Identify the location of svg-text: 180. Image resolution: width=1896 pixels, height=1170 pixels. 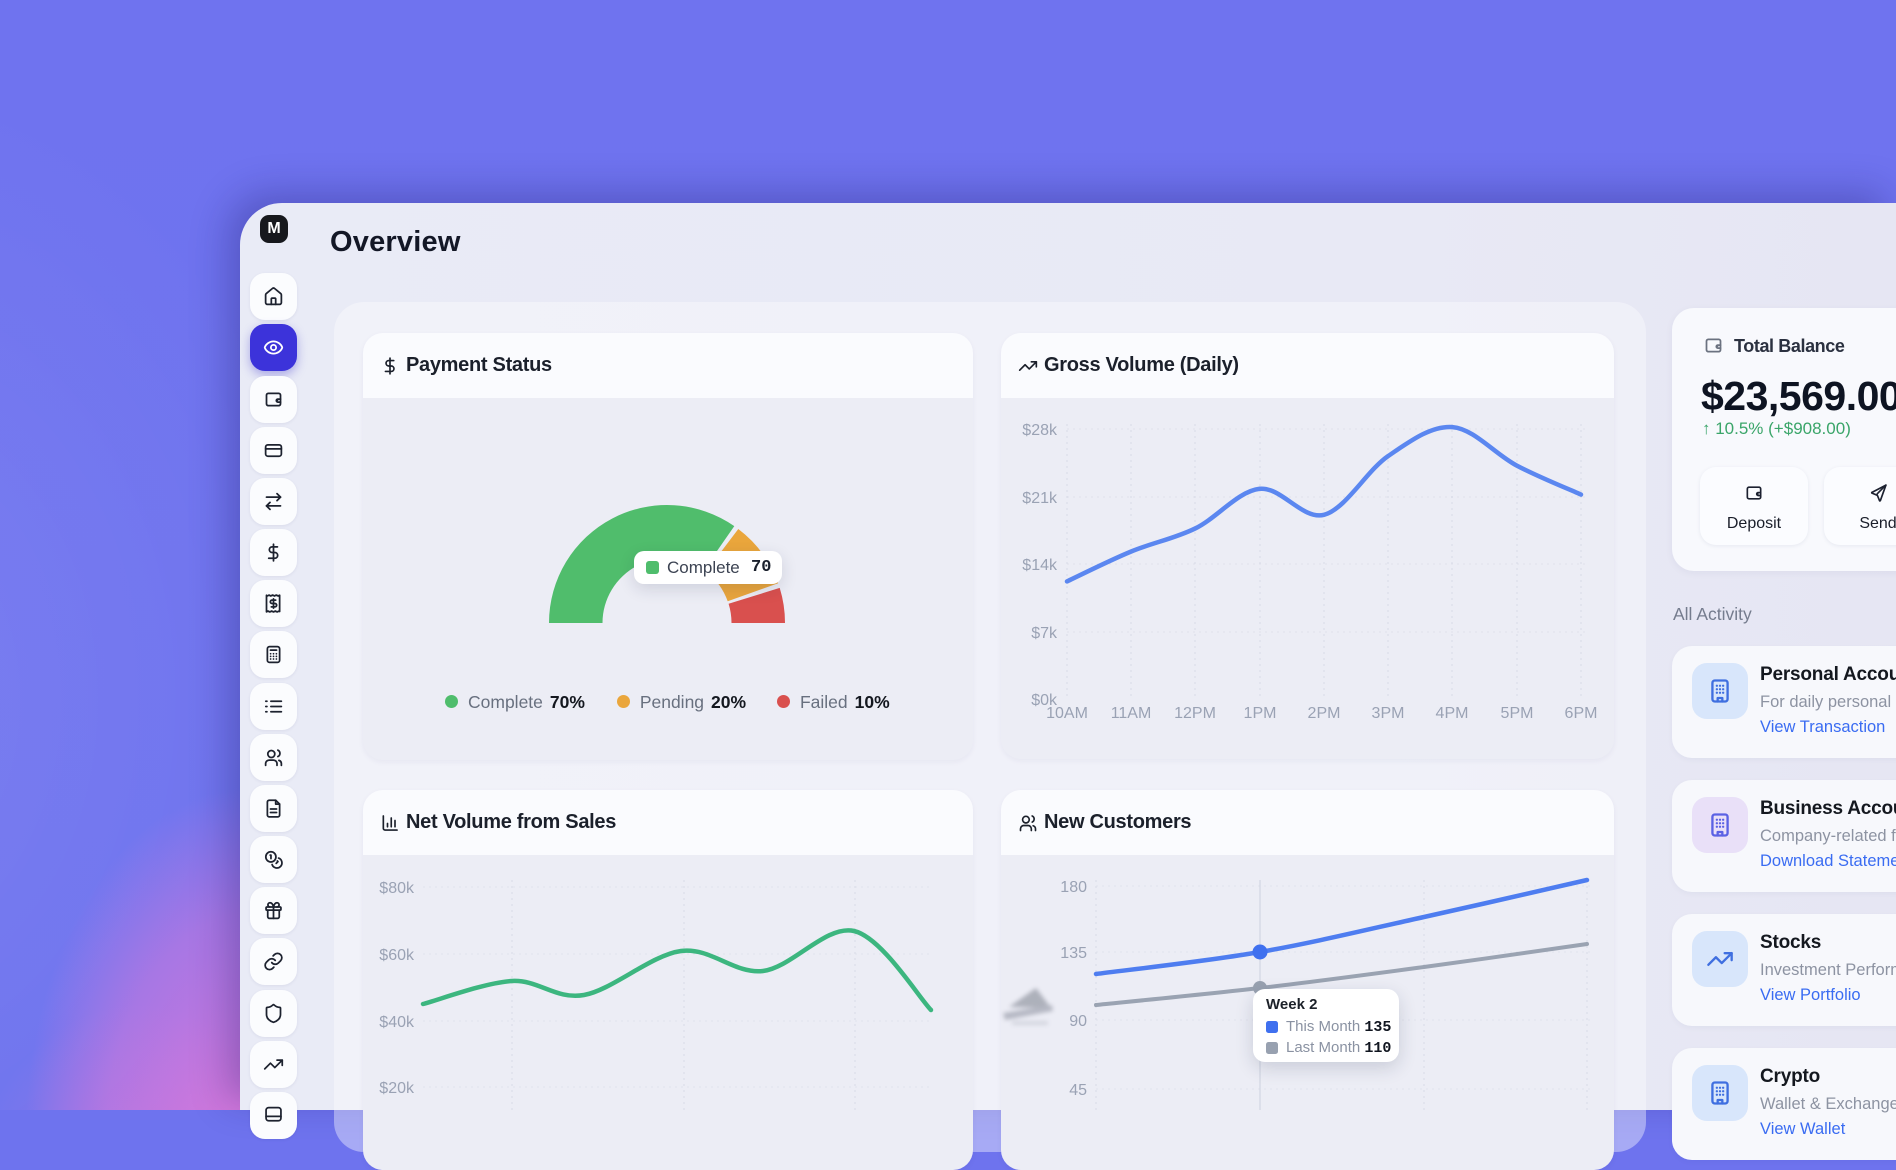
(1073, 887).